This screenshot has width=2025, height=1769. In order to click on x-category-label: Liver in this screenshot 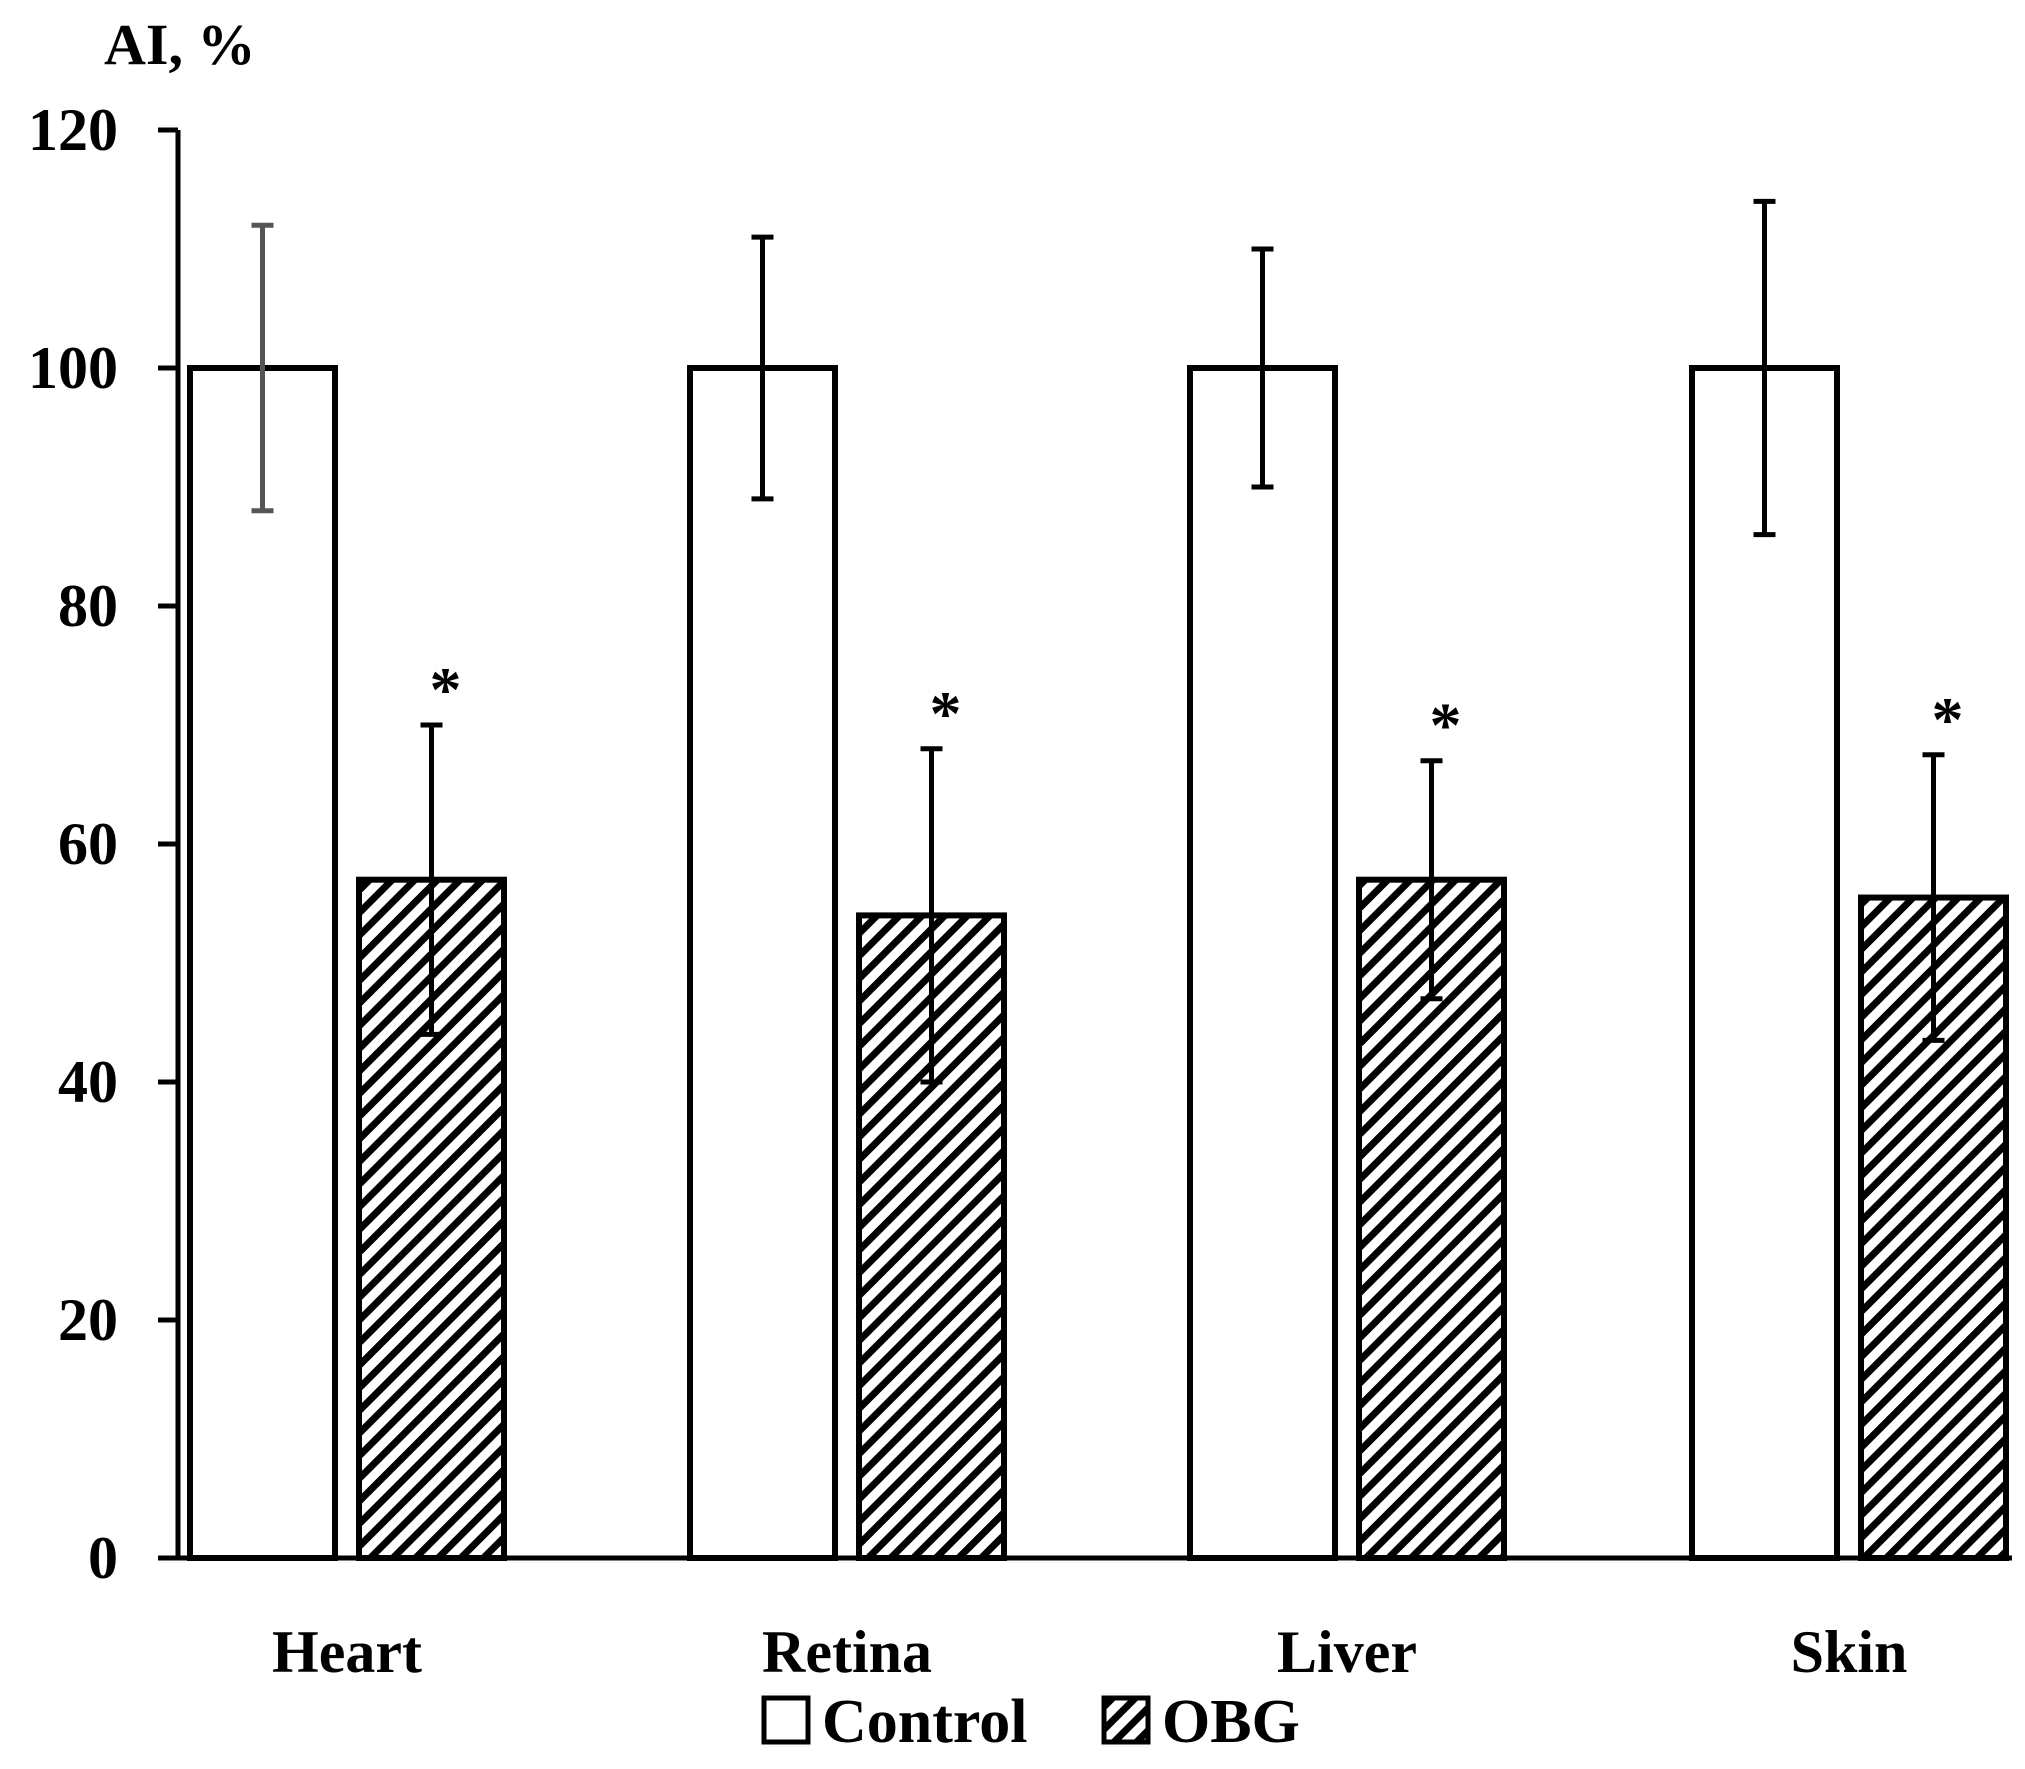, I will do `click(1347, 1652)`.